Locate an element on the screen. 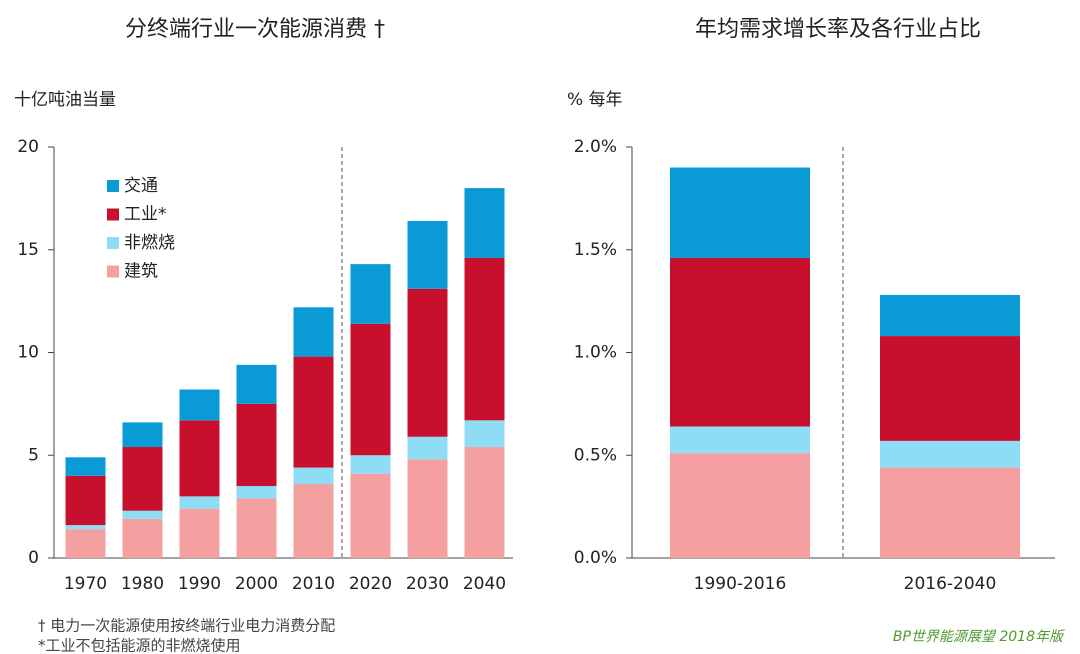 The width and height of the screenshot is (1080, 654). x-tick-label: 2030 is located at coordinates (427, 584).